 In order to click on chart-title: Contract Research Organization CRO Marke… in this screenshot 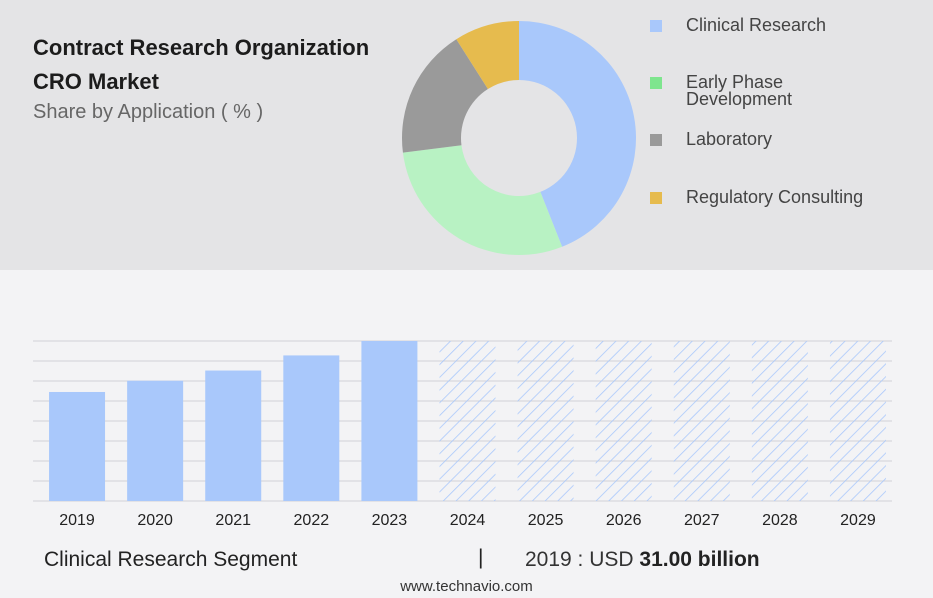, I will do `click(201, 65)`.